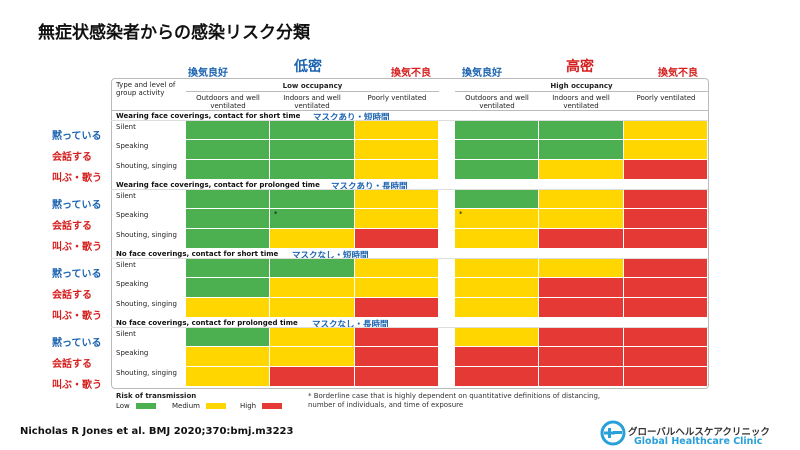 This screenshot has width=800, height=450. Describe the element at coordinates (77, 316) in the screenshot. I see `side-label-shouting-2: 叫ぶ・歌う` at that location.